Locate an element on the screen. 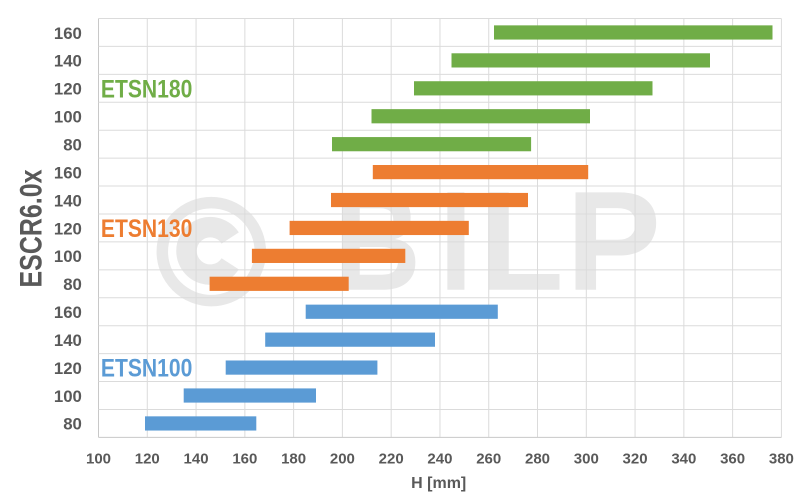 This screenshot has height=500, width=799. svg-text: 380 is located at coordinates (781, 459).